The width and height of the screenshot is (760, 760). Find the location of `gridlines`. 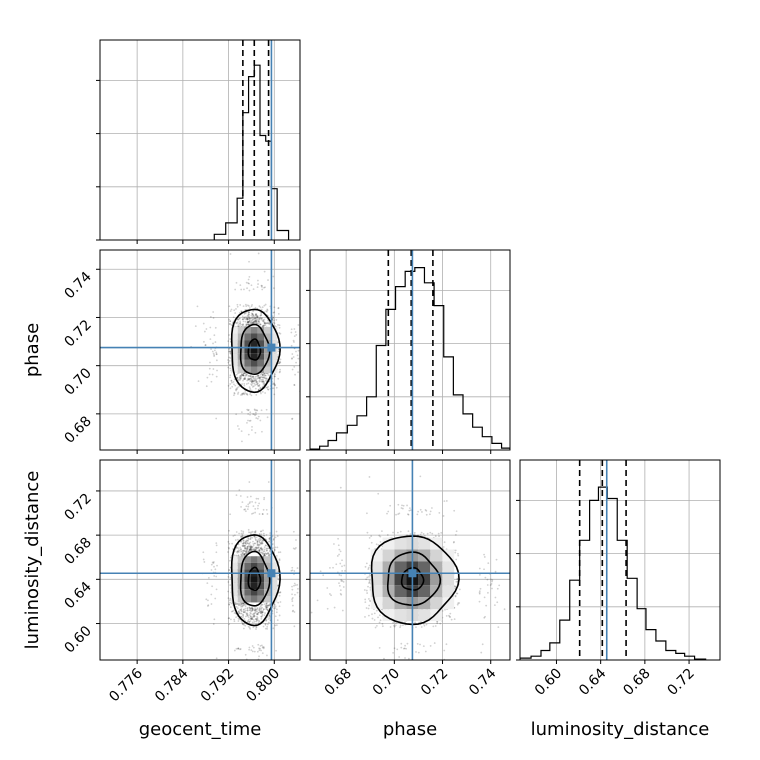

gridlines is located at coordinates (410, 350).